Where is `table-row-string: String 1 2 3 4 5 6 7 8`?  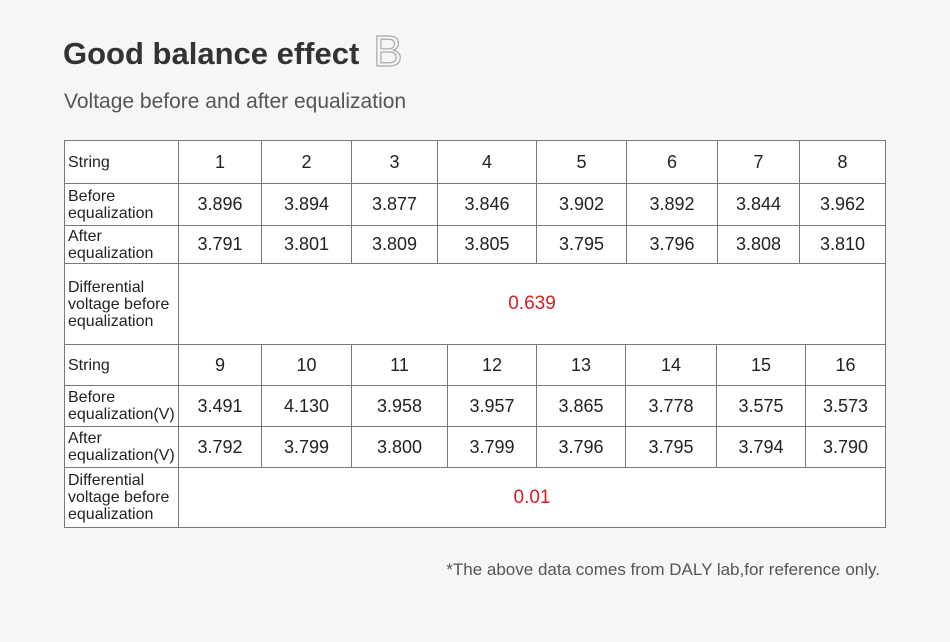
table-row-string: String 1 2 3 4 5 6 7 8 is located at coordinates (475, 162).